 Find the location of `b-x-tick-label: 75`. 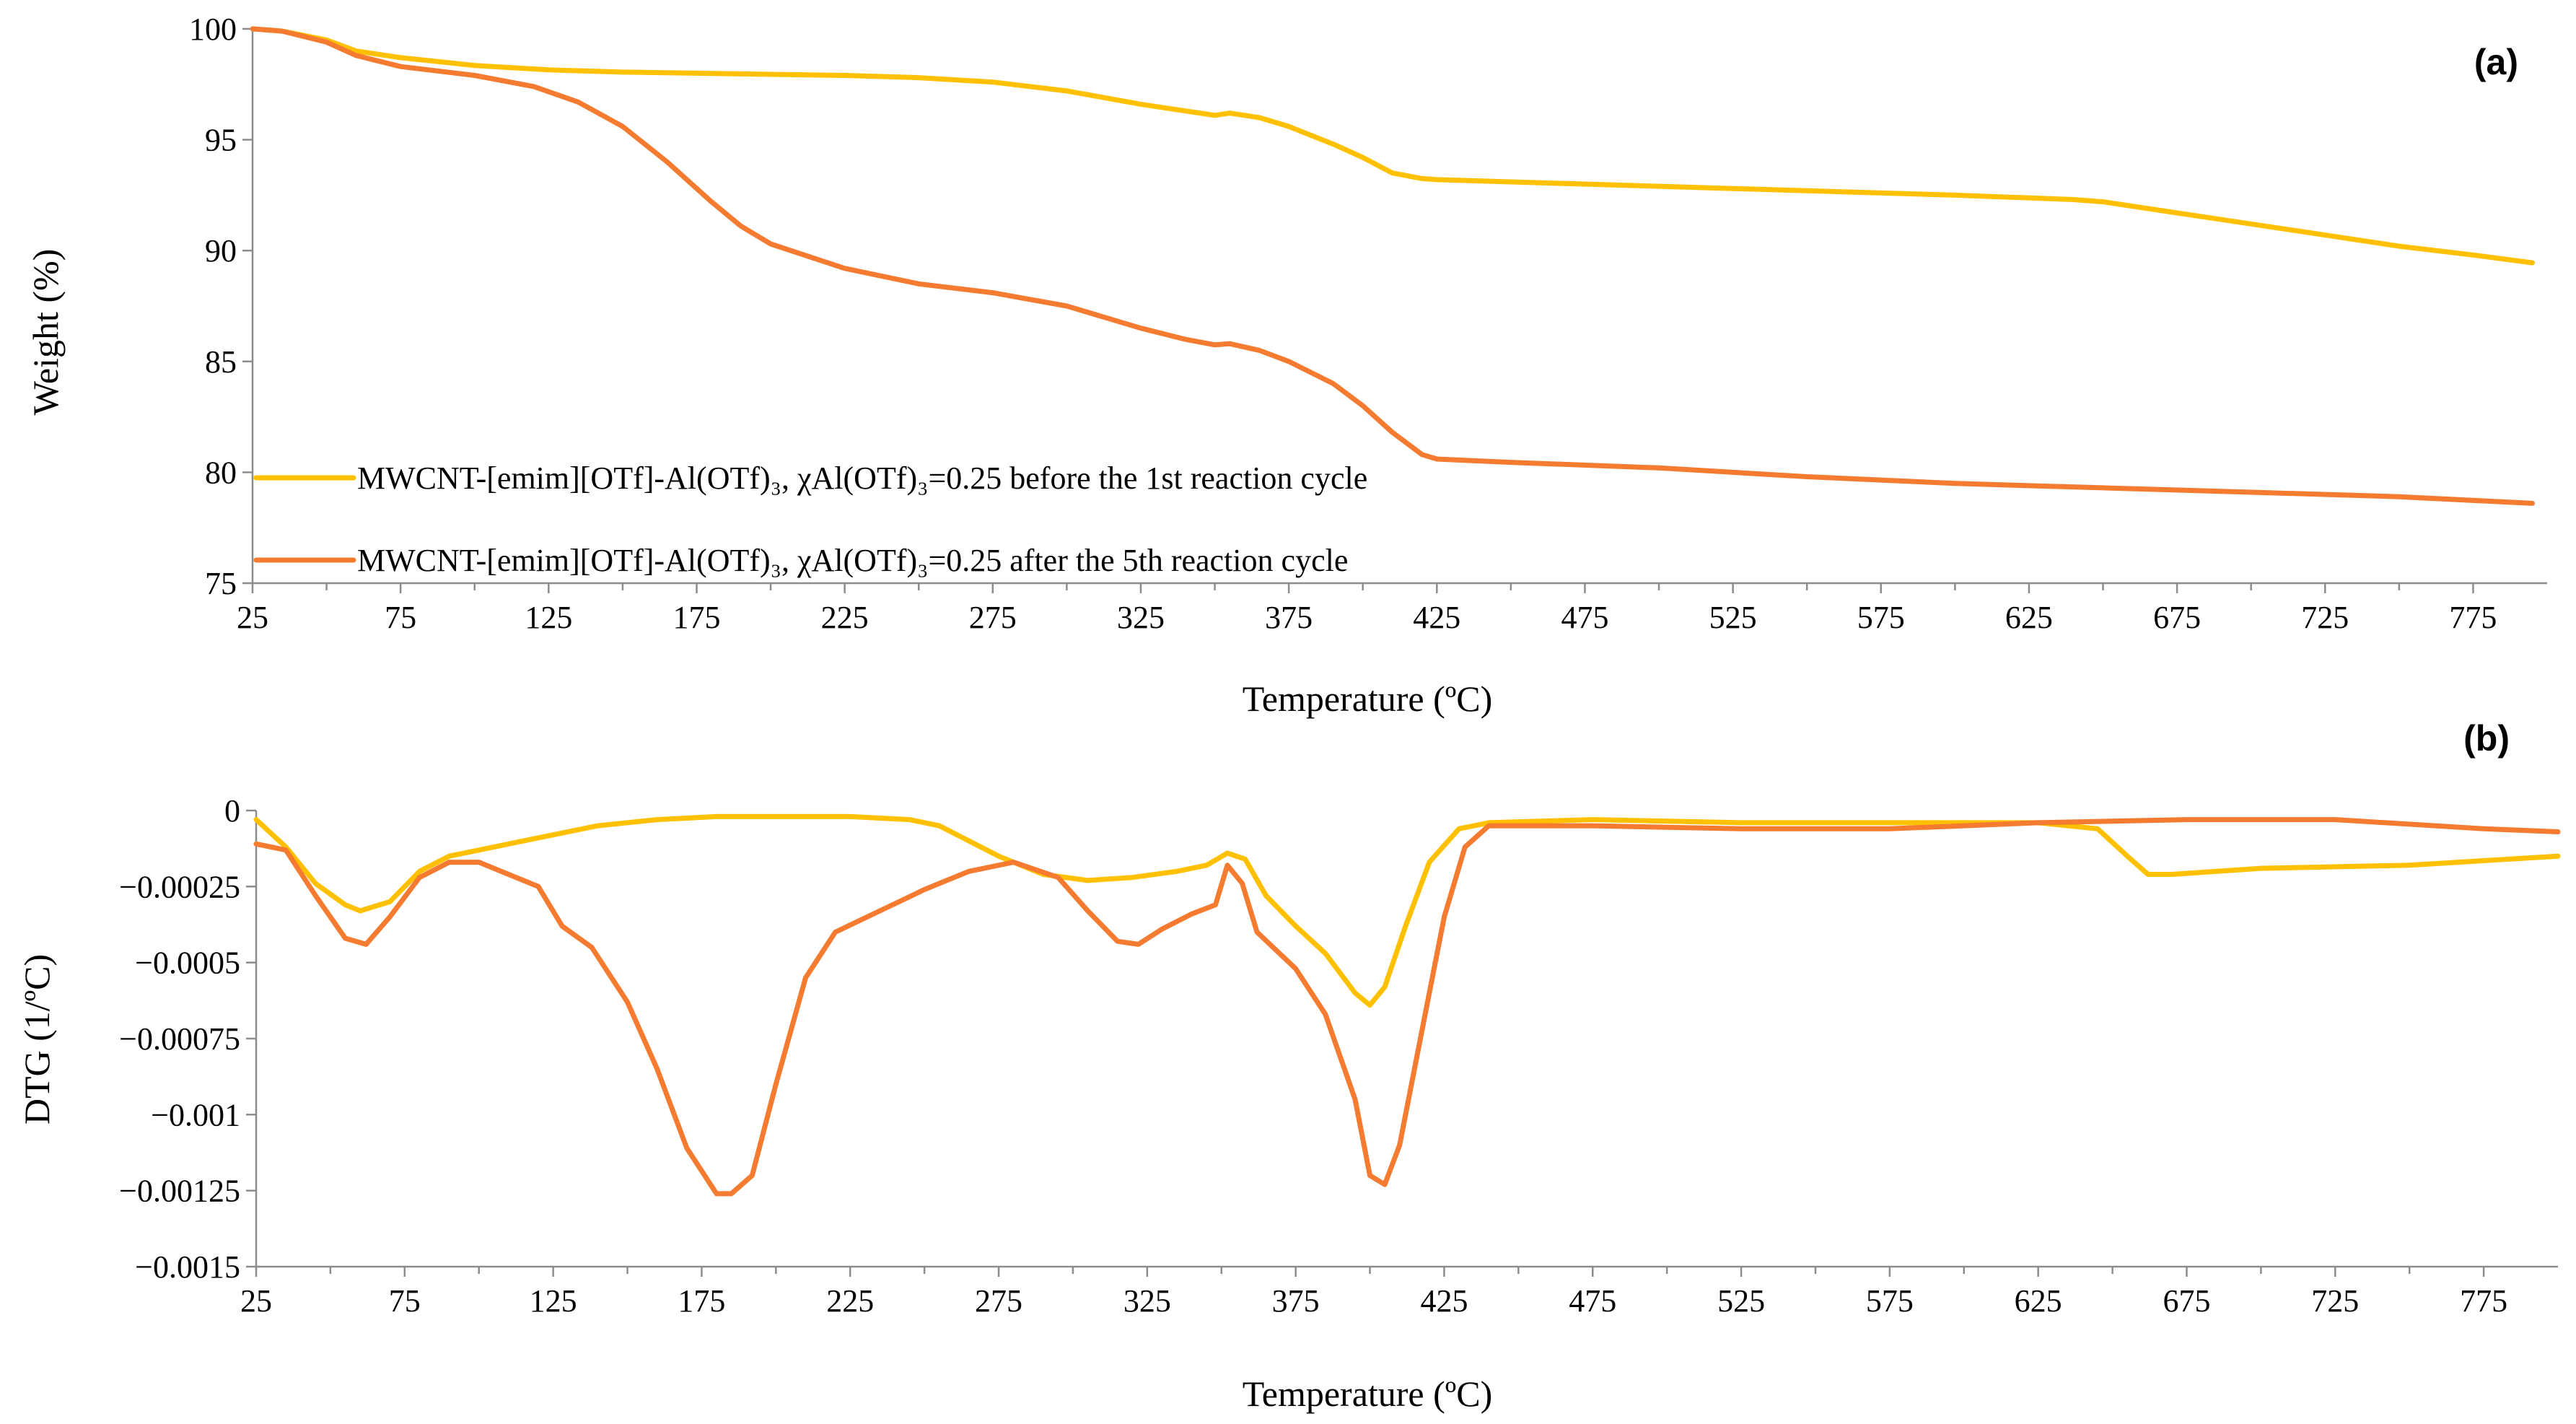

b-x-tick-label: 75 is located at coordinates (405, 1301).